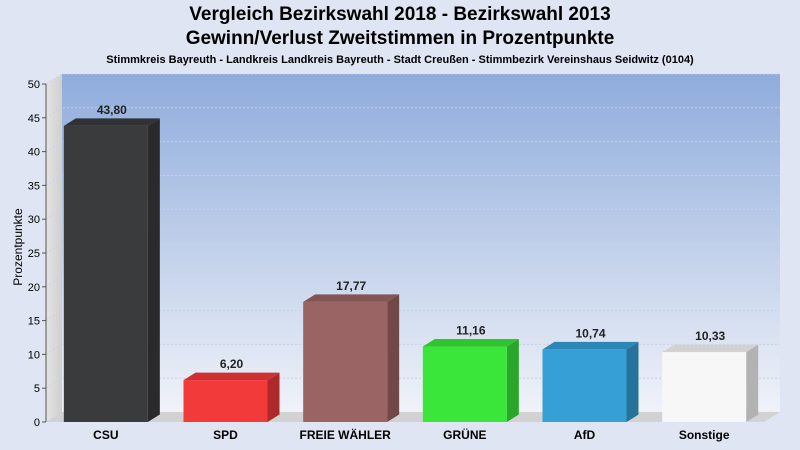 This screenshot has width=800, height=450. Describe the element at coordinates (225, 435) in the screenshot. I see `x-tick-label: SPD` at that location.